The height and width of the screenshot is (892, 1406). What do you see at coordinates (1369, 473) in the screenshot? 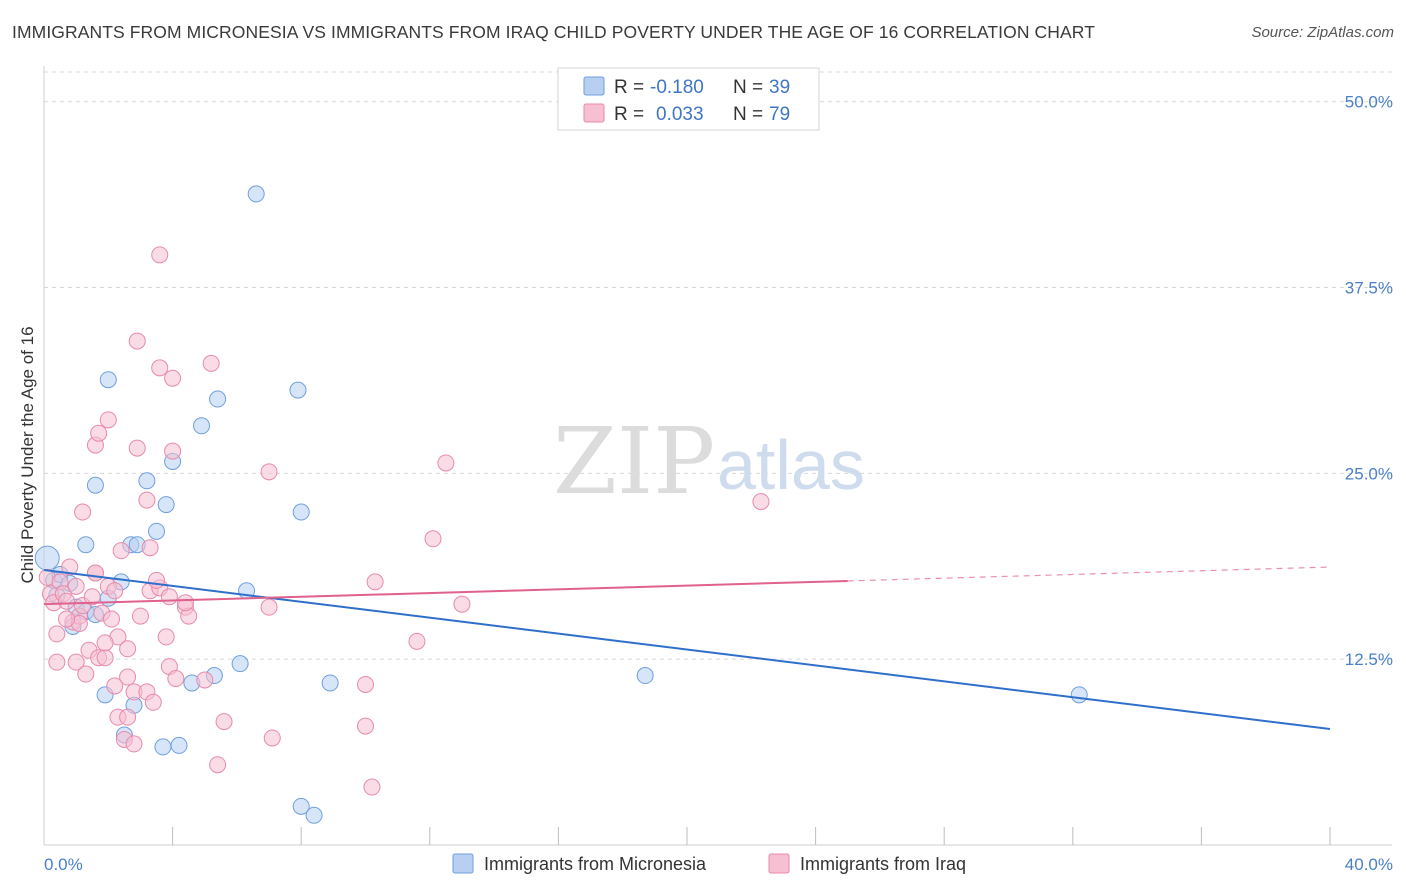
I see `y-tick-label-1: 25.0%` at bounding box center [1369, 473].